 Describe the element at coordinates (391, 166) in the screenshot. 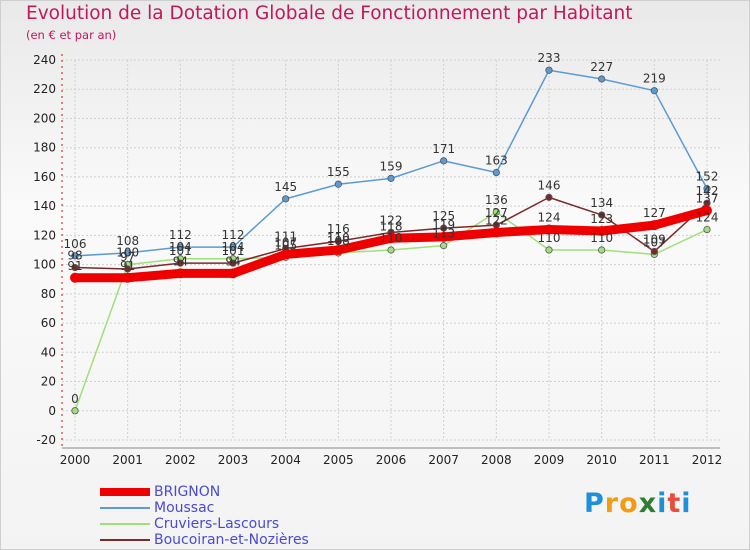

I see `data-label-moussac: 159` at that location.